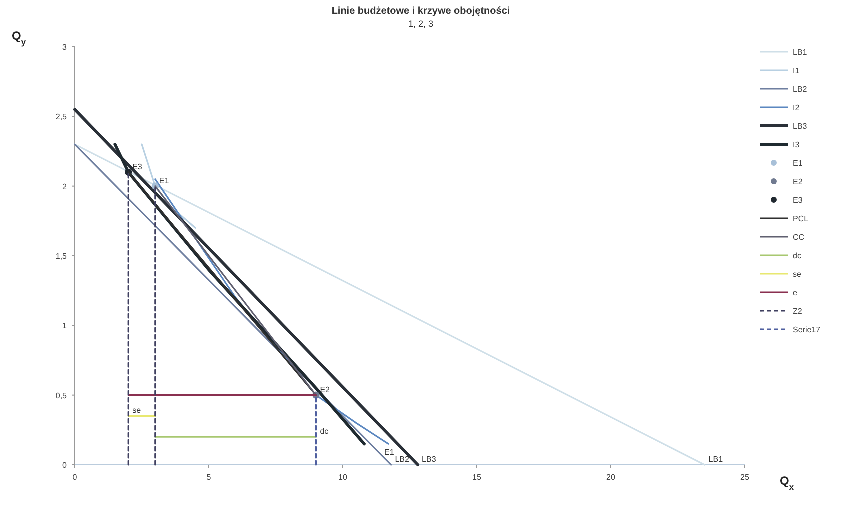 The width and height of the screenshot is (843, 517). I want to click on legend-label: I3, so click(796, 145).